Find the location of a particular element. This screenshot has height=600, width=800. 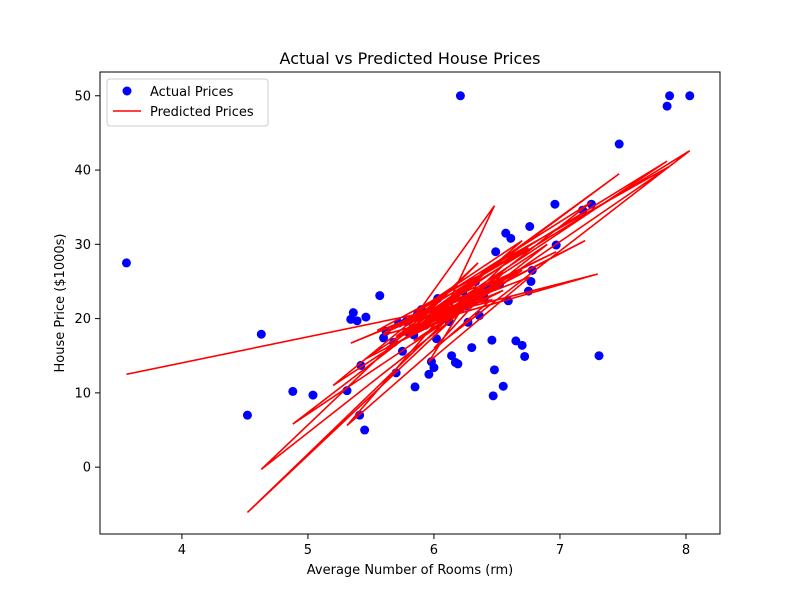

y-tick-label: 50 is located at coordinates (82, 96).